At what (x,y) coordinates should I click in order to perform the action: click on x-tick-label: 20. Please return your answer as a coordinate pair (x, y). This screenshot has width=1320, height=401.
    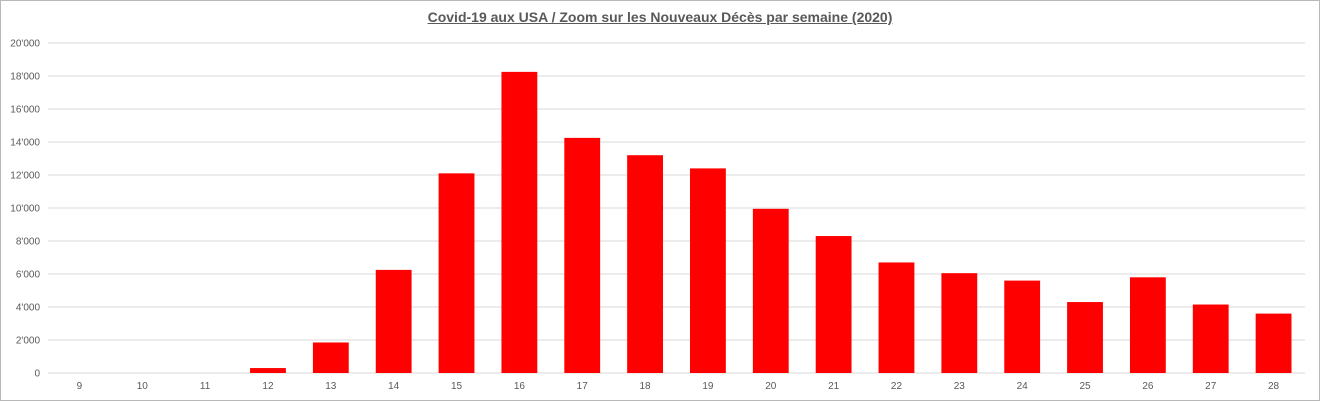
    Looking at the image, I should click on (771, 386).